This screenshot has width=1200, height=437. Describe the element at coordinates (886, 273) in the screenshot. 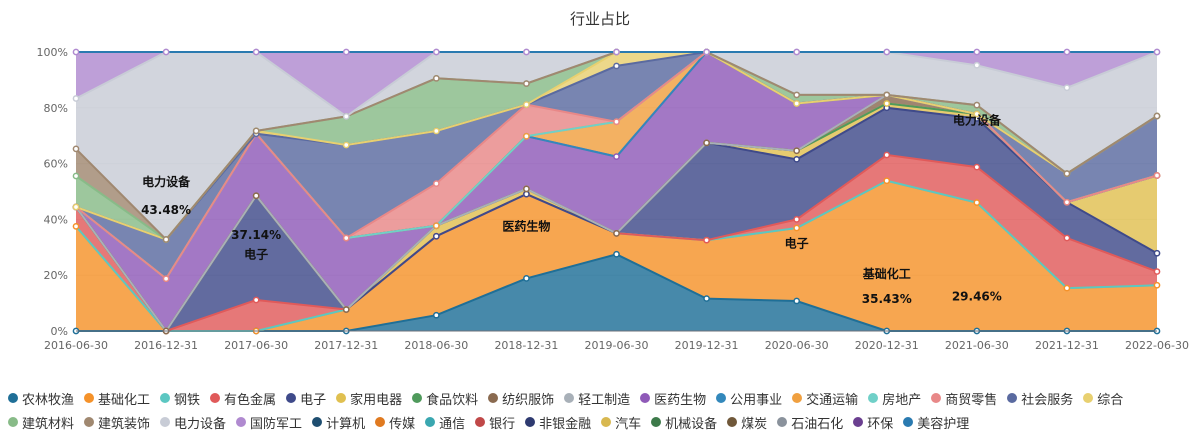

I see `annotation-label: 基础化工` at that location.